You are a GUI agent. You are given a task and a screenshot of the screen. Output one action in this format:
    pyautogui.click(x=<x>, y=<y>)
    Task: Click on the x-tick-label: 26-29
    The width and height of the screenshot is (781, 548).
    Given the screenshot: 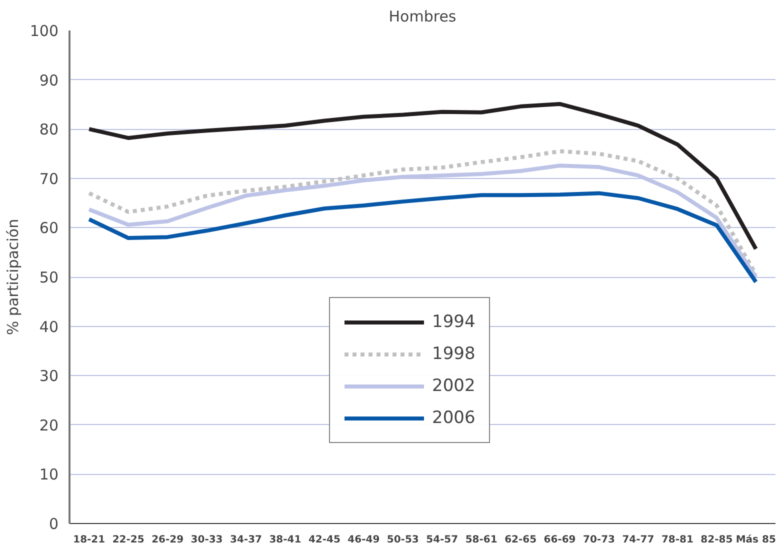 What is the action you would take?
    pyautogui.click(x=168, y=540)
    